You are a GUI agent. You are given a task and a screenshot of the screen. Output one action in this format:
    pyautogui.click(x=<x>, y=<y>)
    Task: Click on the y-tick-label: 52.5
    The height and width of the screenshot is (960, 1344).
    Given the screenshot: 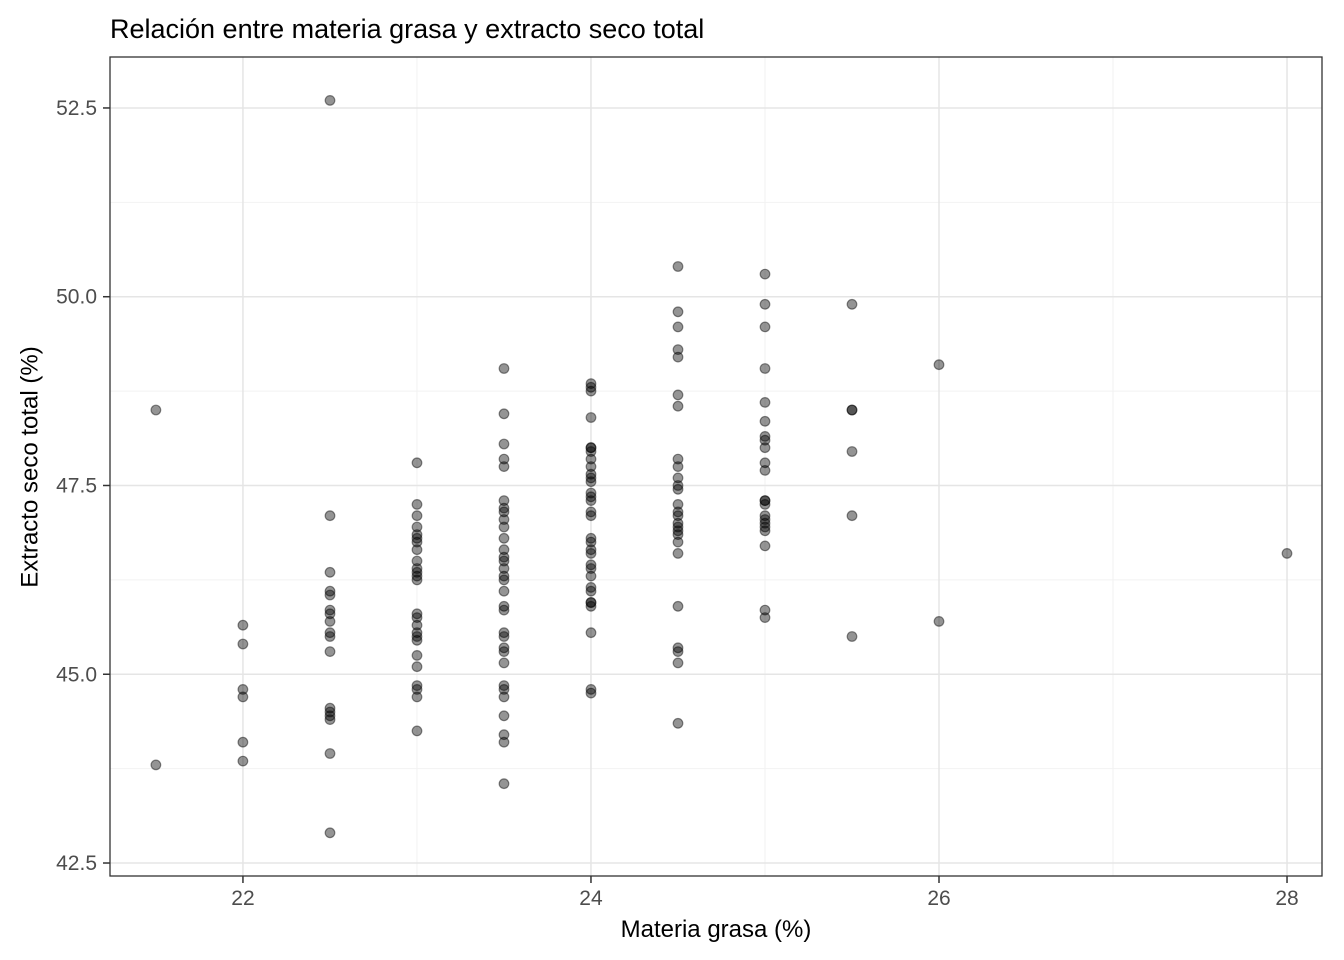 What is the action you would take?
    pyautogui.click(x=76, y=108)
    